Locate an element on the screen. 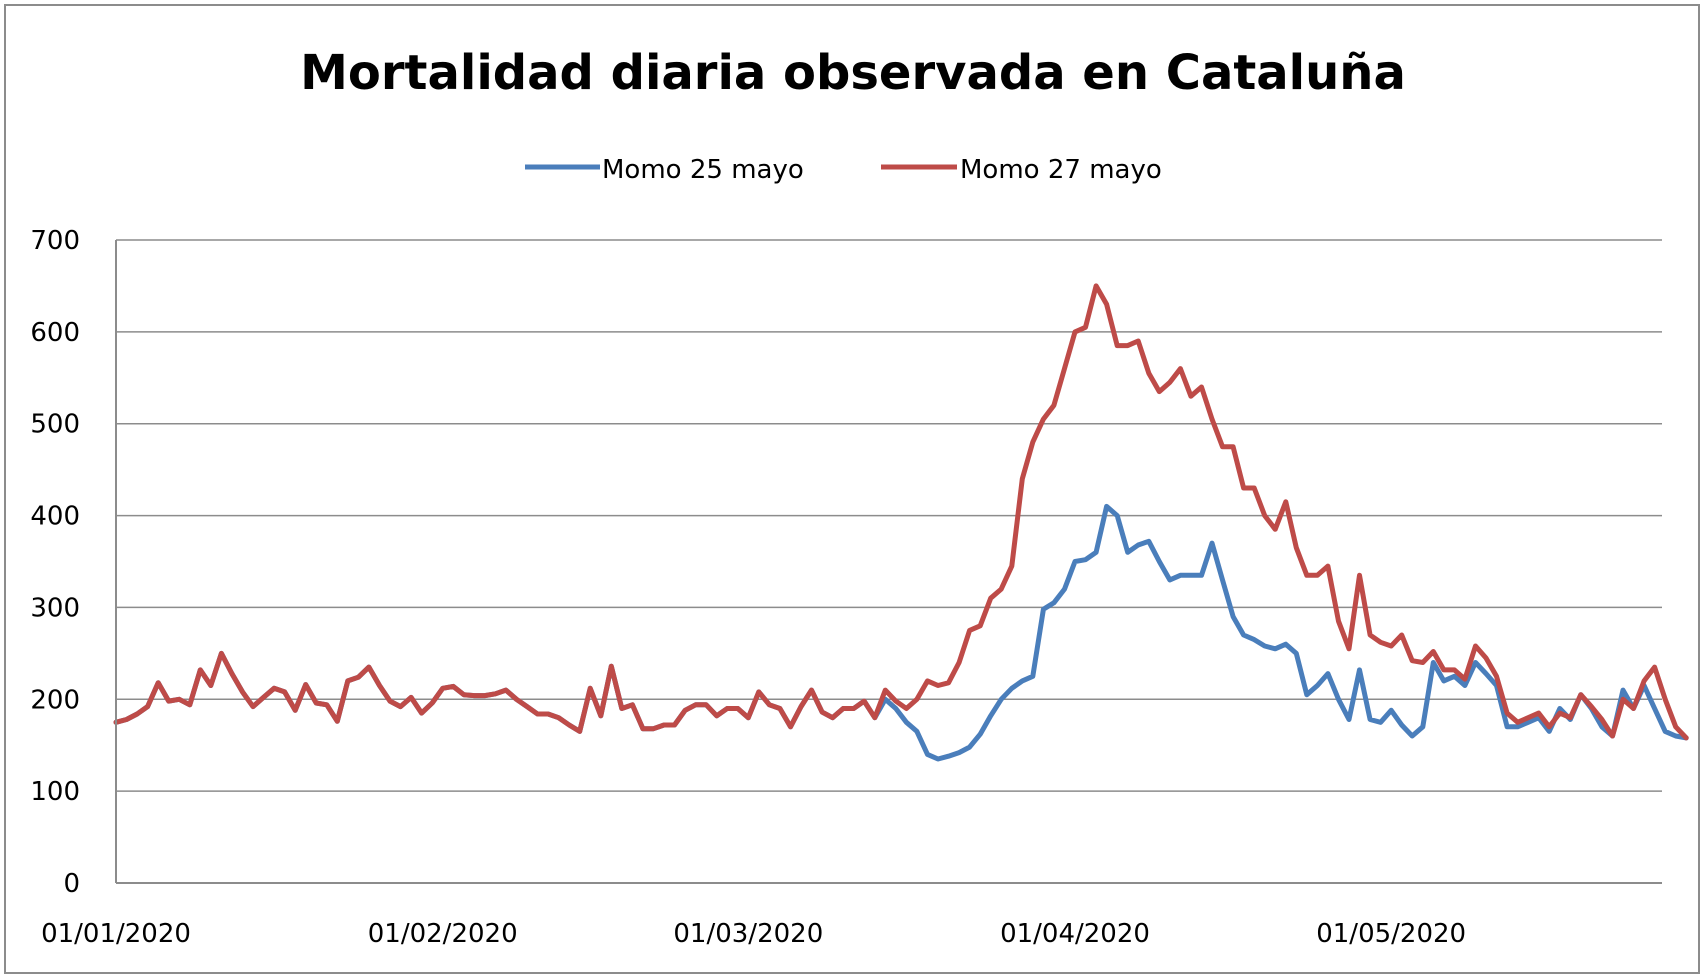  legend-label-momo-25: Momo 25 mayo is located at coordinates (703, 170).